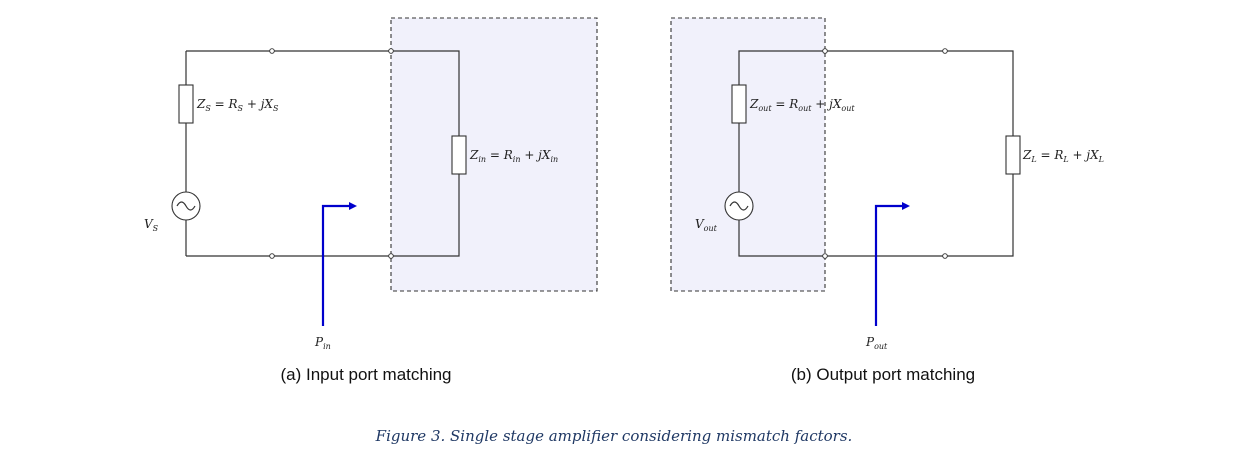 Image resolution: width=1253 pixels, height=458 pixels. What do you see at coordinates (353, 206) in the screenshot?
I see `pin-arrowhead` at bounding box center [353, 206].